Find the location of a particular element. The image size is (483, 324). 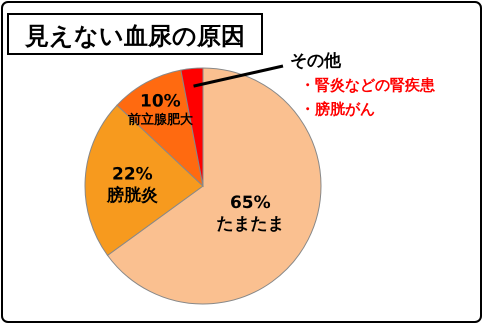

data-label: 10% is located at coordinates (160, 101).